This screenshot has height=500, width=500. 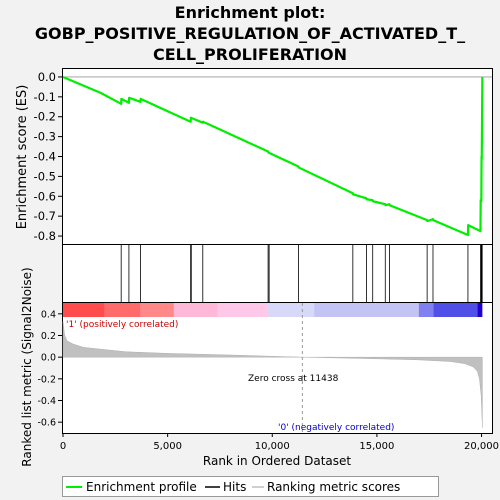 I want to click on es-tick-label: -0.2, so click(x=45, y=117).